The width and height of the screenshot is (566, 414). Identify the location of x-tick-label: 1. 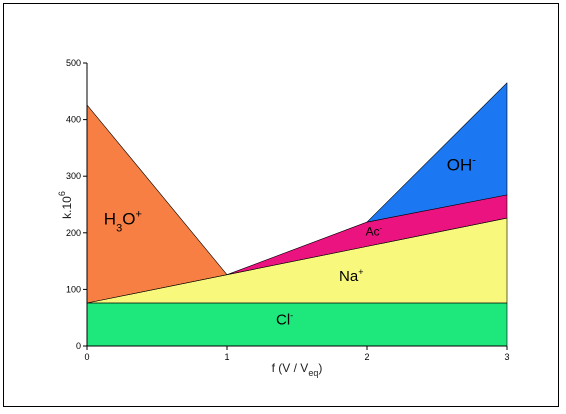
(226, 357).